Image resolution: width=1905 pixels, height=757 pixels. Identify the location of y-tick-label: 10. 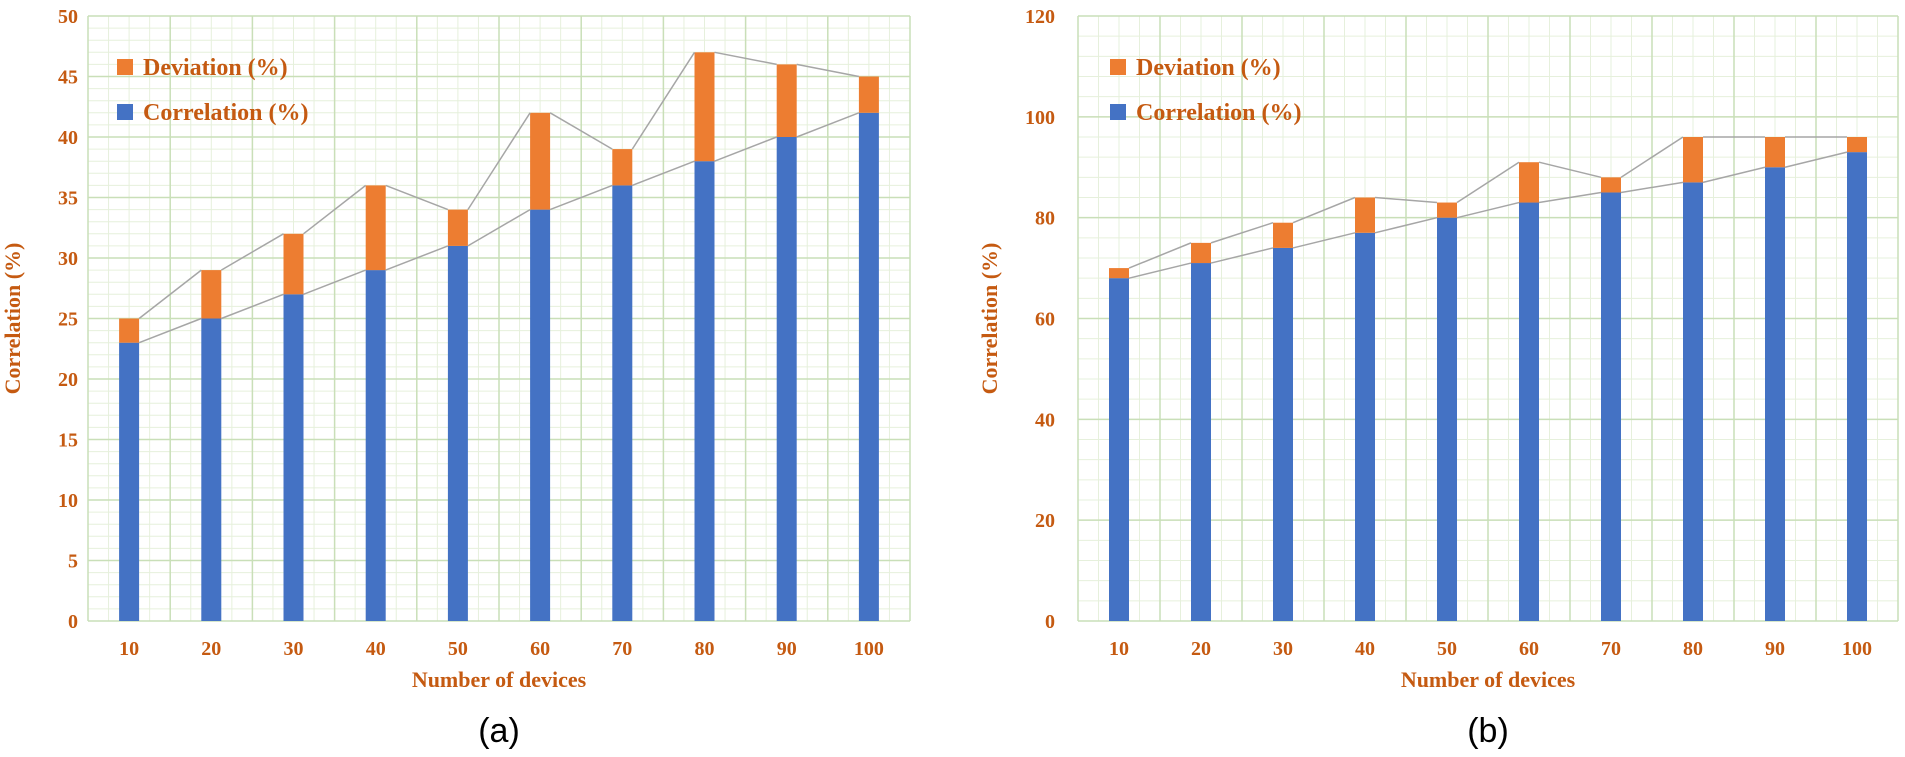
(68, 501).